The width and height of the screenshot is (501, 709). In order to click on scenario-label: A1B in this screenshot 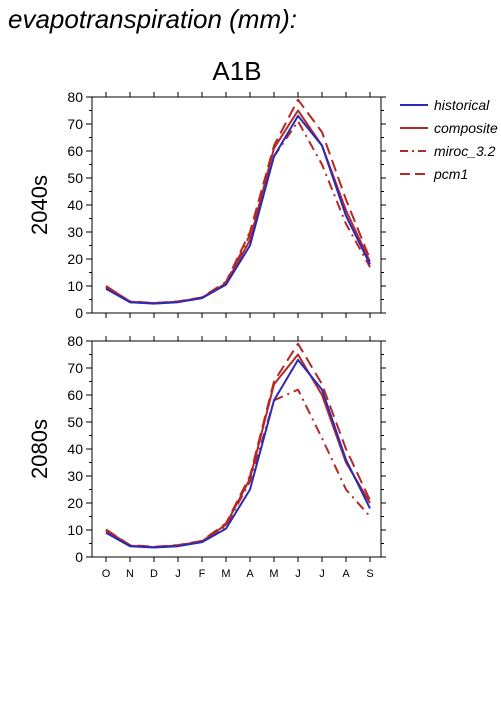, I will do `click(236, 71)`.